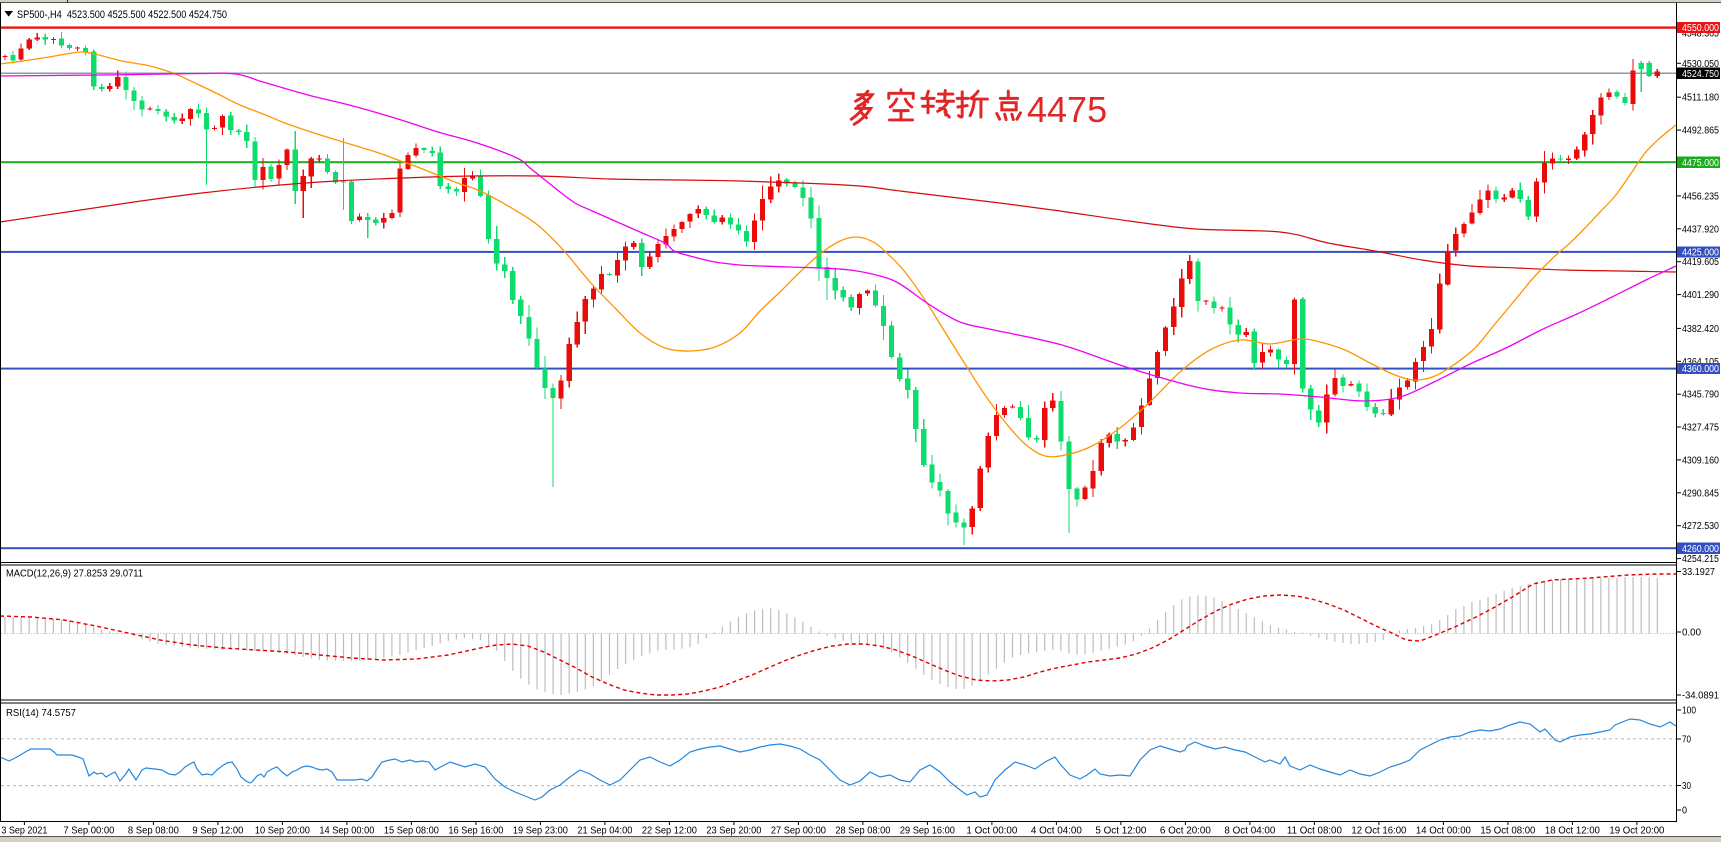 The image size is (1721, 847). I want to click on svg-text: 4360.000, so click(1700, 369).